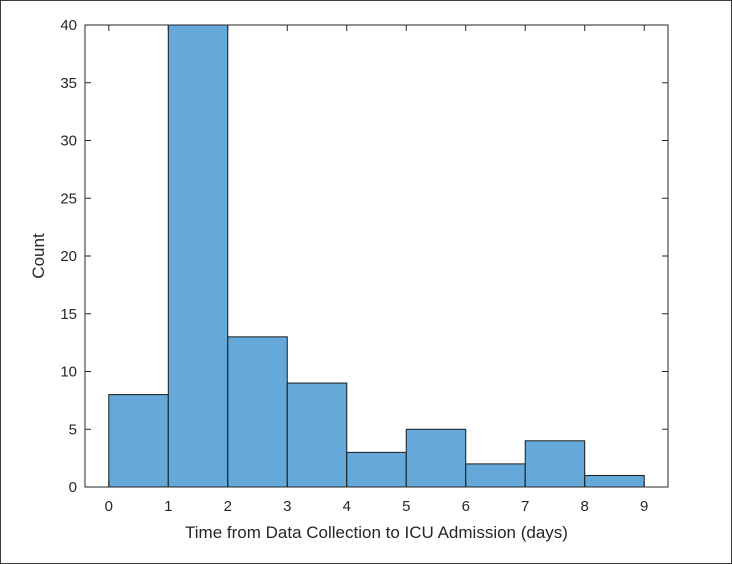 The image size is (732, 564). Describe the element at coordinates (168, 506) in the screenshot. I see `x-tick-label: 1` at that location.